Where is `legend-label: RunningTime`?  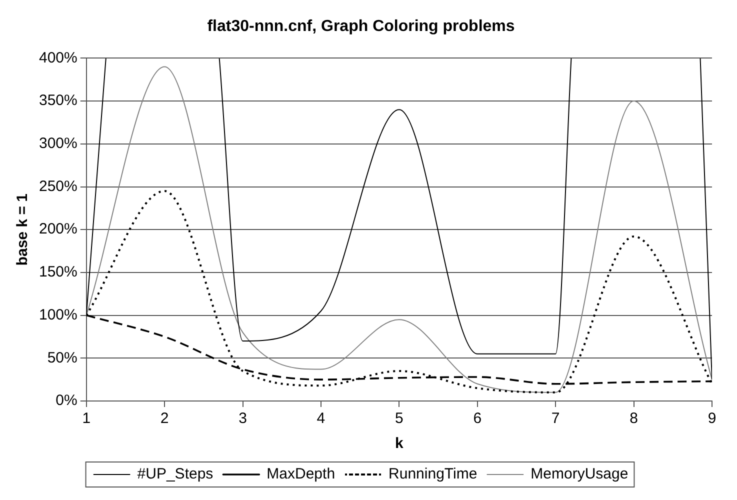 legend-label: RunningTime is located at coordinates (433, 474).